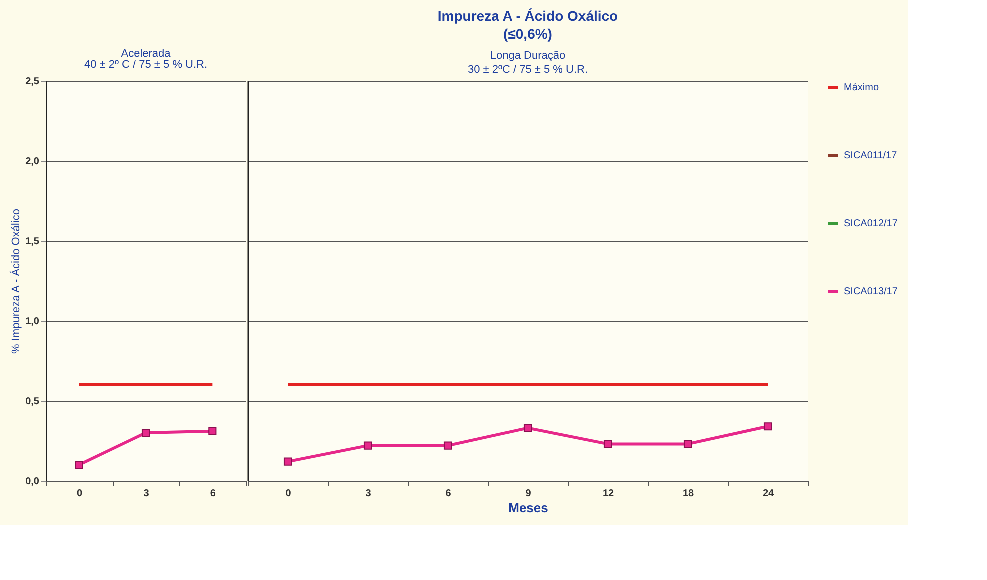  Describe the element at coordinates (16, 281) in the screenshot. I see `y-axis-title: % Impureza A - Ácido Oxálico` at that location.